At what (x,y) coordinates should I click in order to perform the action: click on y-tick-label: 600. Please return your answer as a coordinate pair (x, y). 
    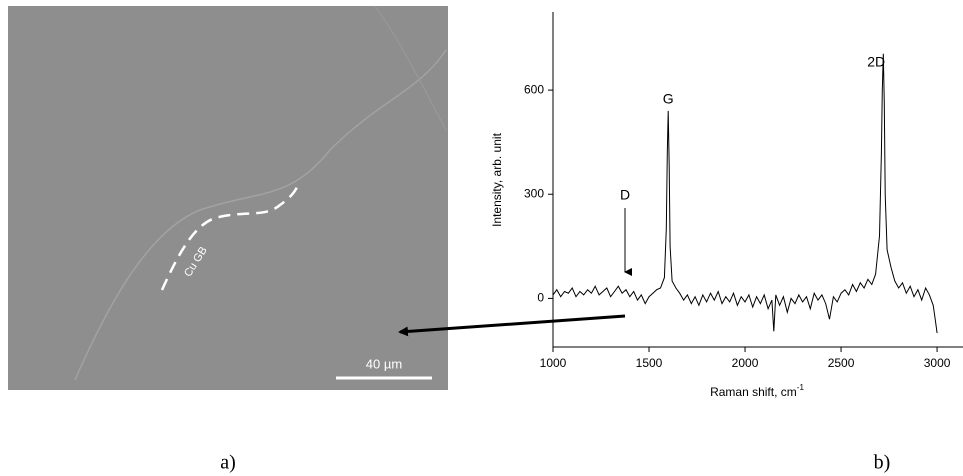
    Looking at the image, I should click on (534, 89).